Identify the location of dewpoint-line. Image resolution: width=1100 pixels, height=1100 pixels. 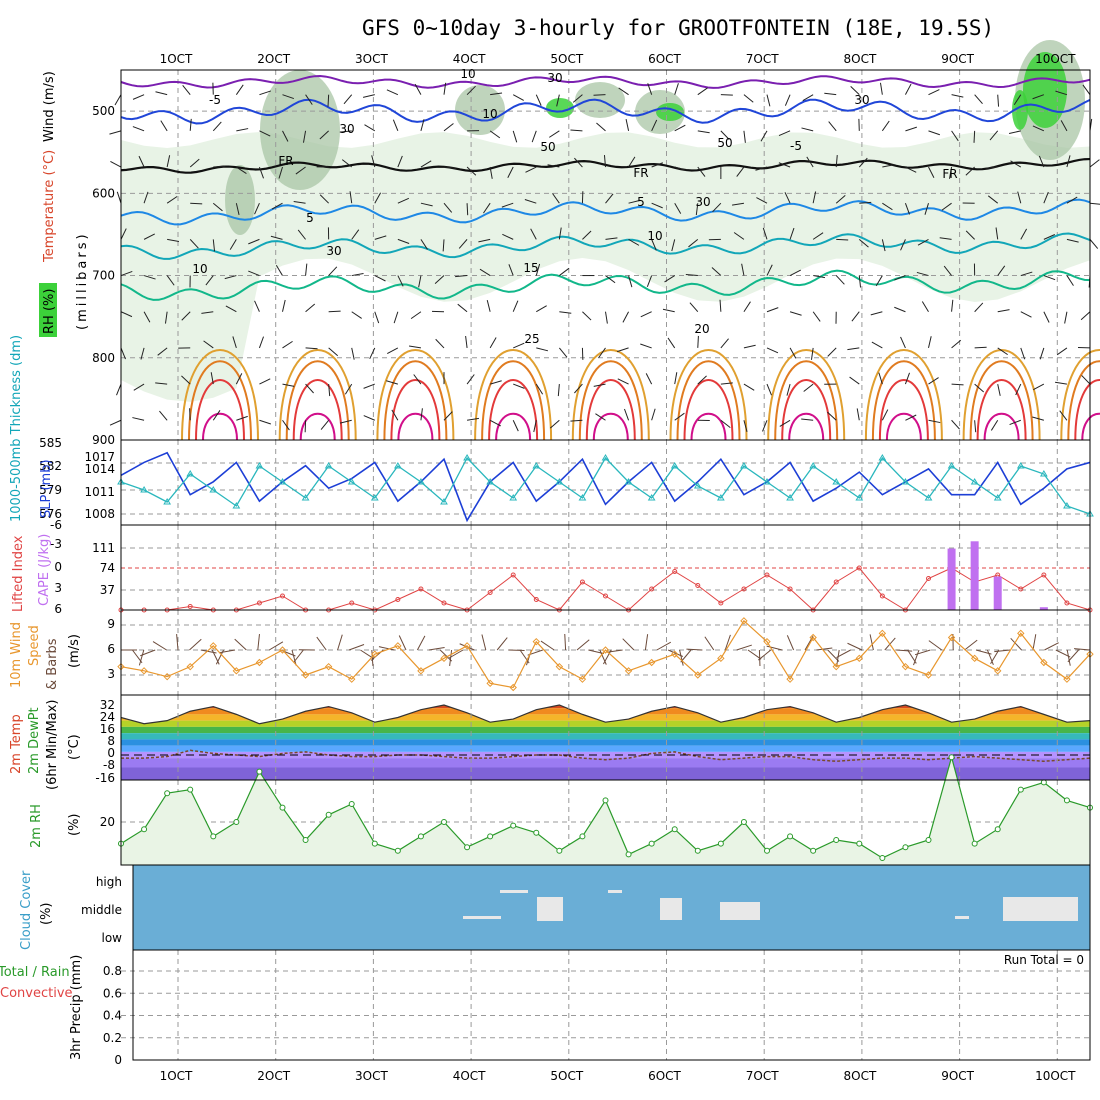
(606, 756).